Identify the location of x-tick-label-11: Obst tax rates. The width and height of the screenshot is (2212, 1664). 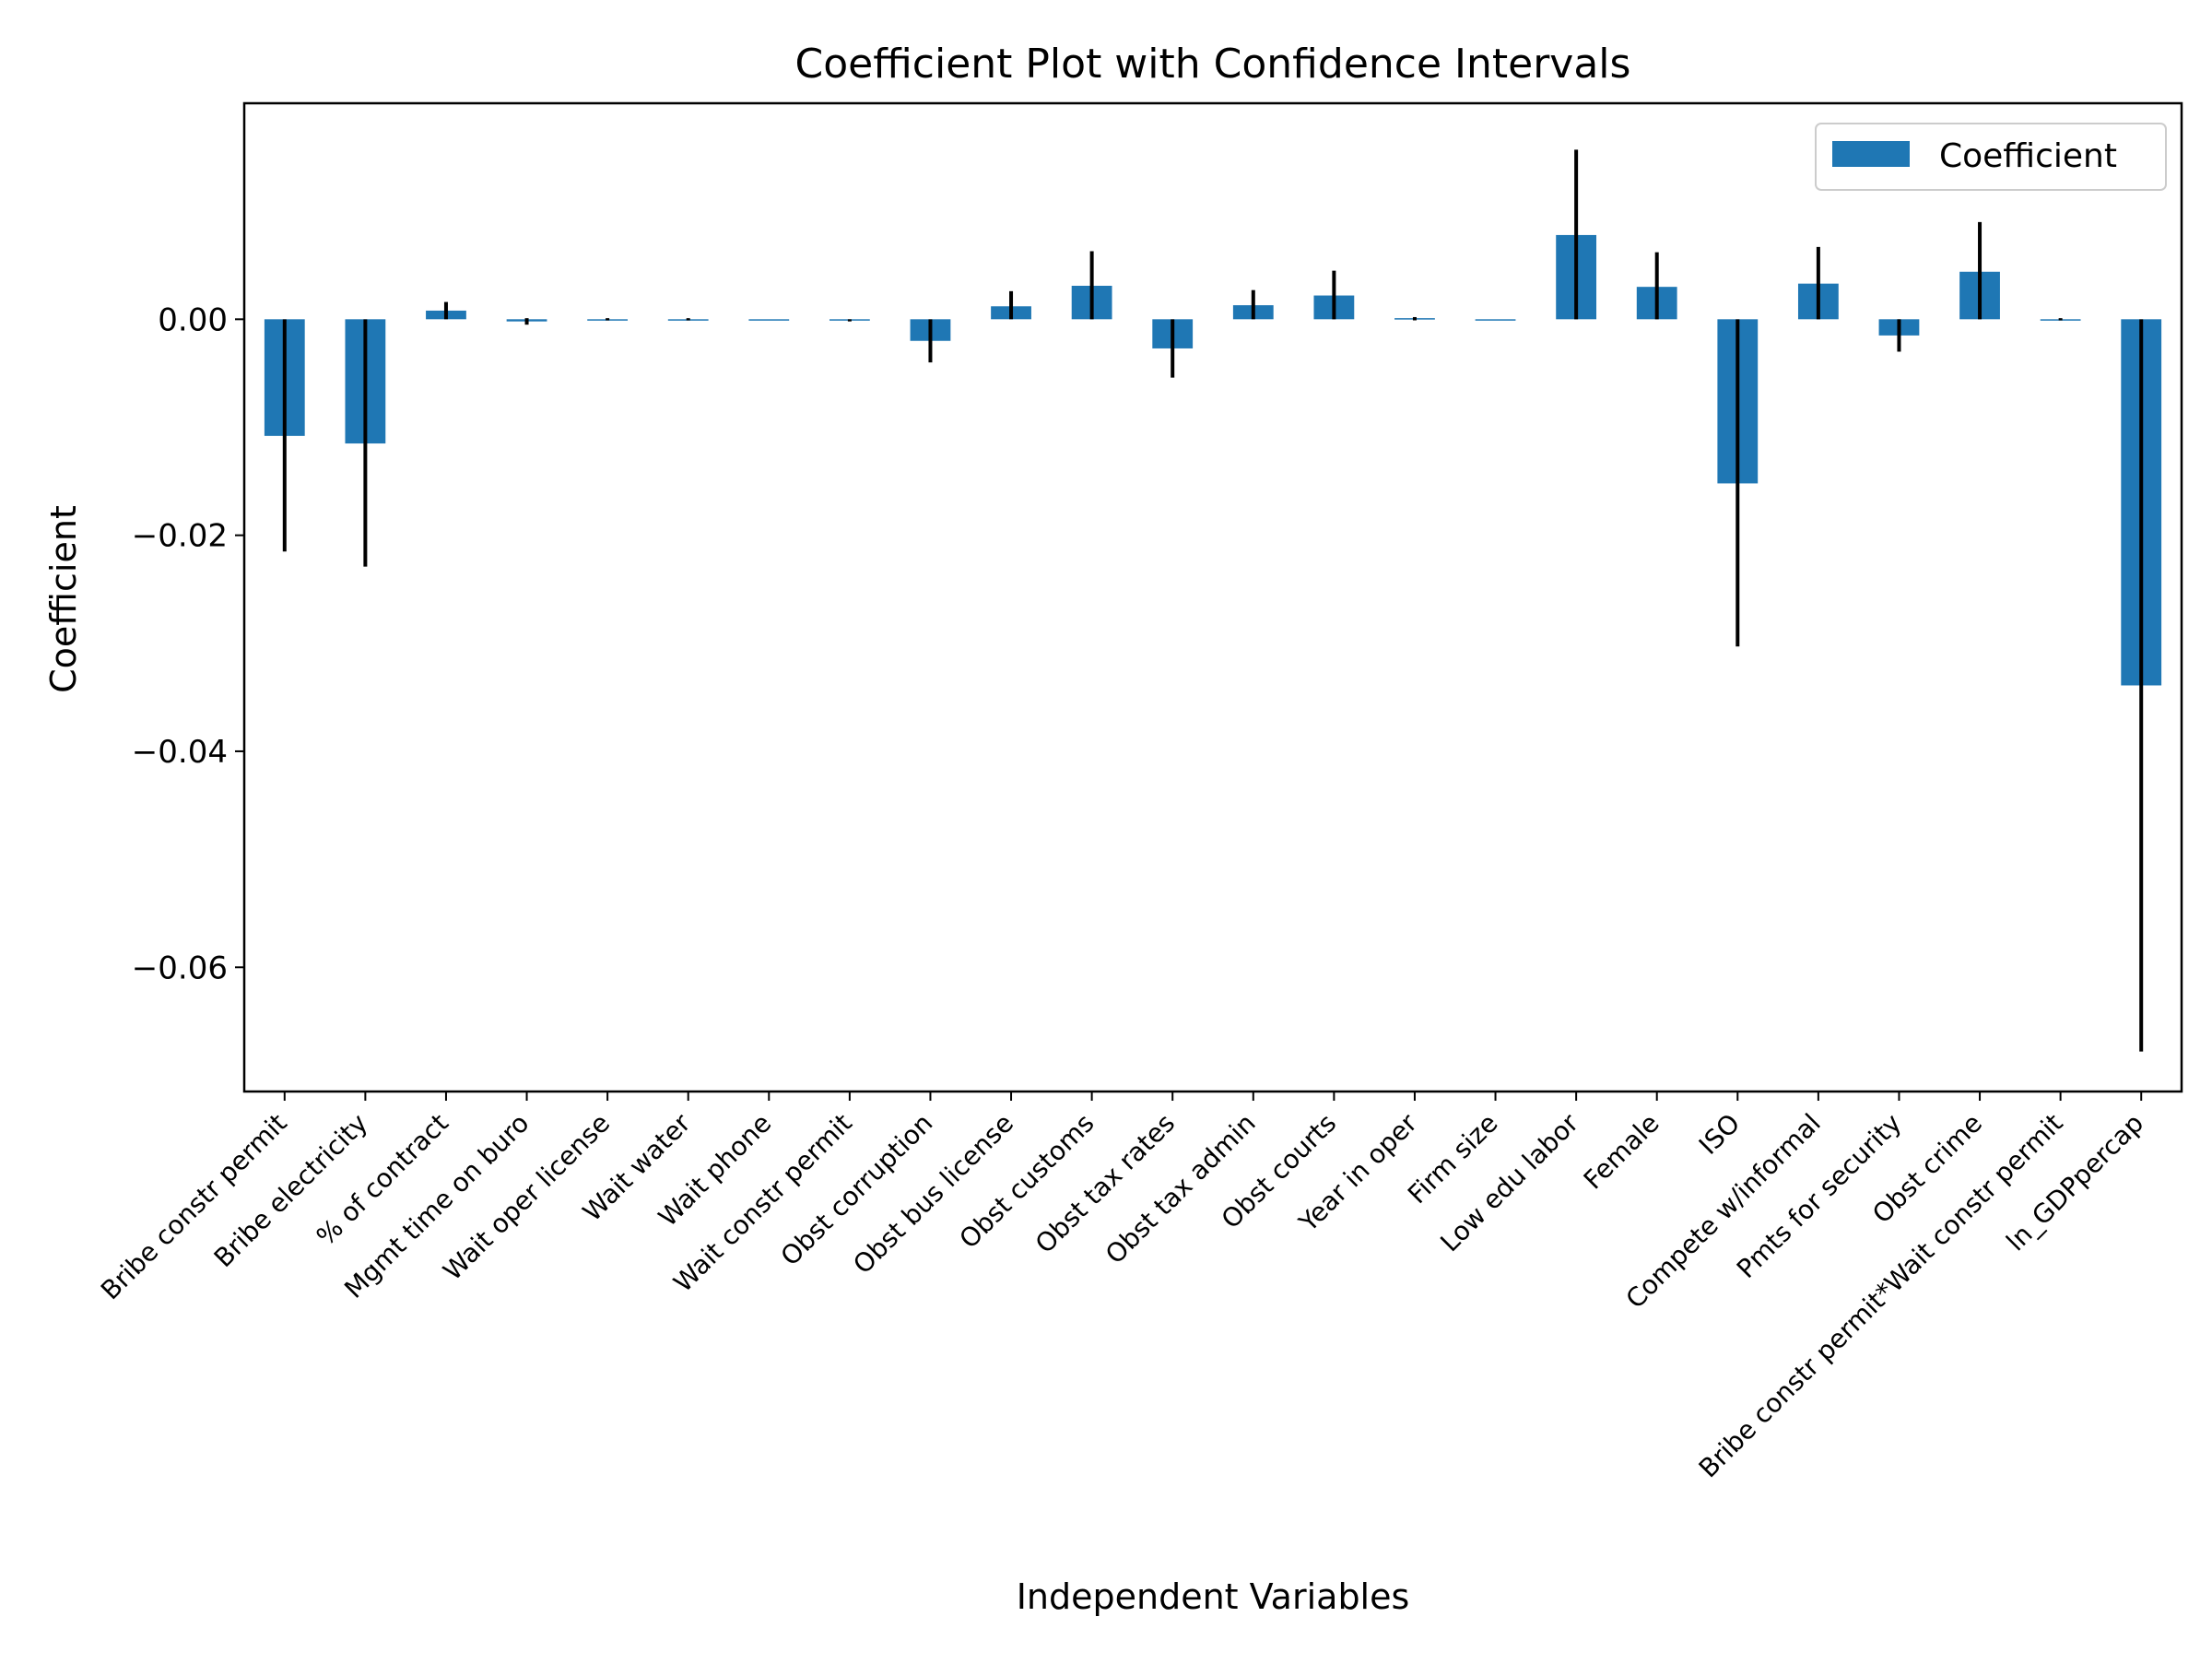
(1105, 1183).